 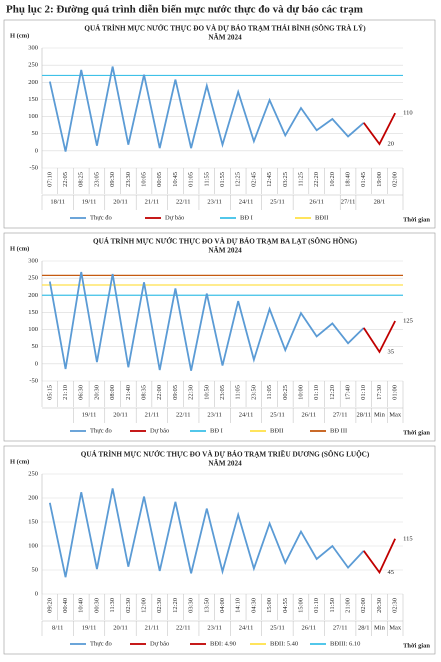 What do you see at coordinates (65, 179) in the screenshot?
I see `x-tick-label: 22:05` at bounding box center [65, 179].